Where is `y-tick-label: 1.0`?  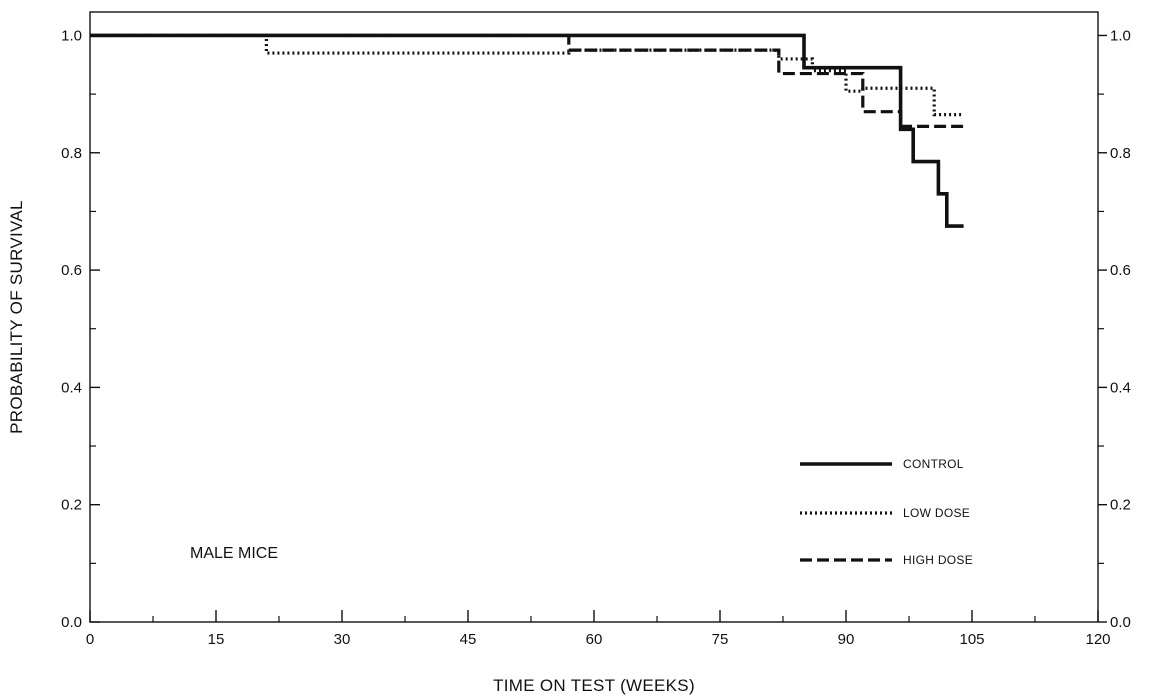 y-tick-label: 1.0 is located at coordinates (71, 35).